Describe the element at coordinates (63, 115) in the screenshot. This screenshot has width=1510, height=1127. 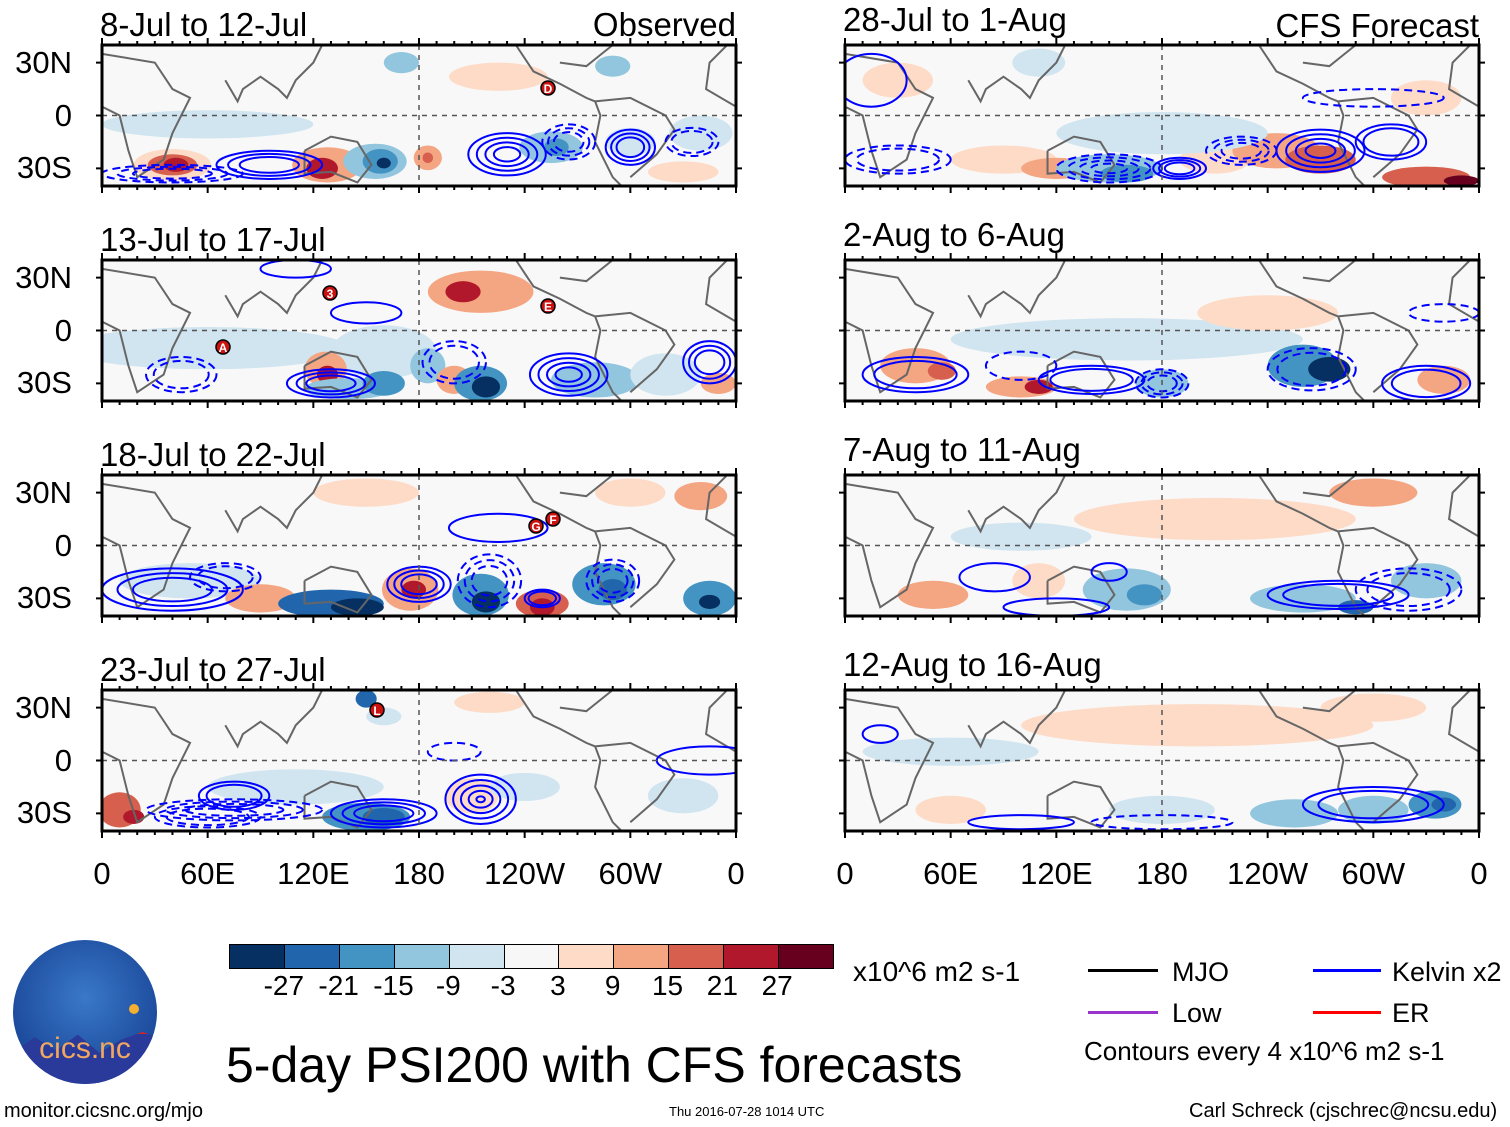
I see `lat-tick-label: 0` at that location.